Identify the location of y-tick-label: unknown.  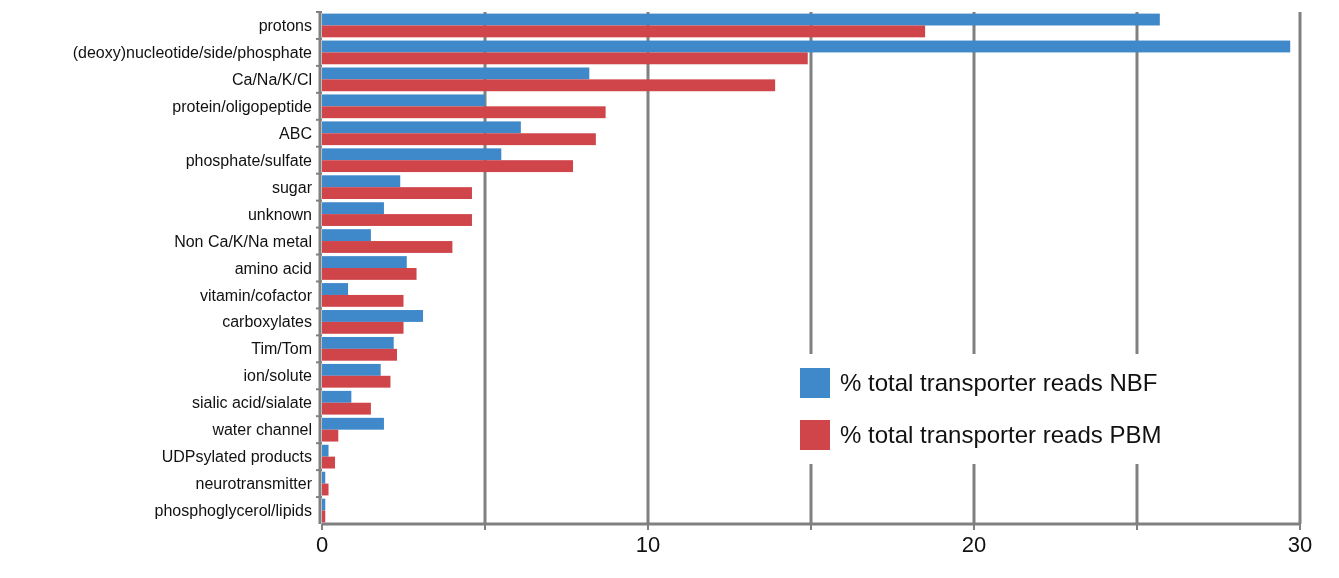
(279, 214).